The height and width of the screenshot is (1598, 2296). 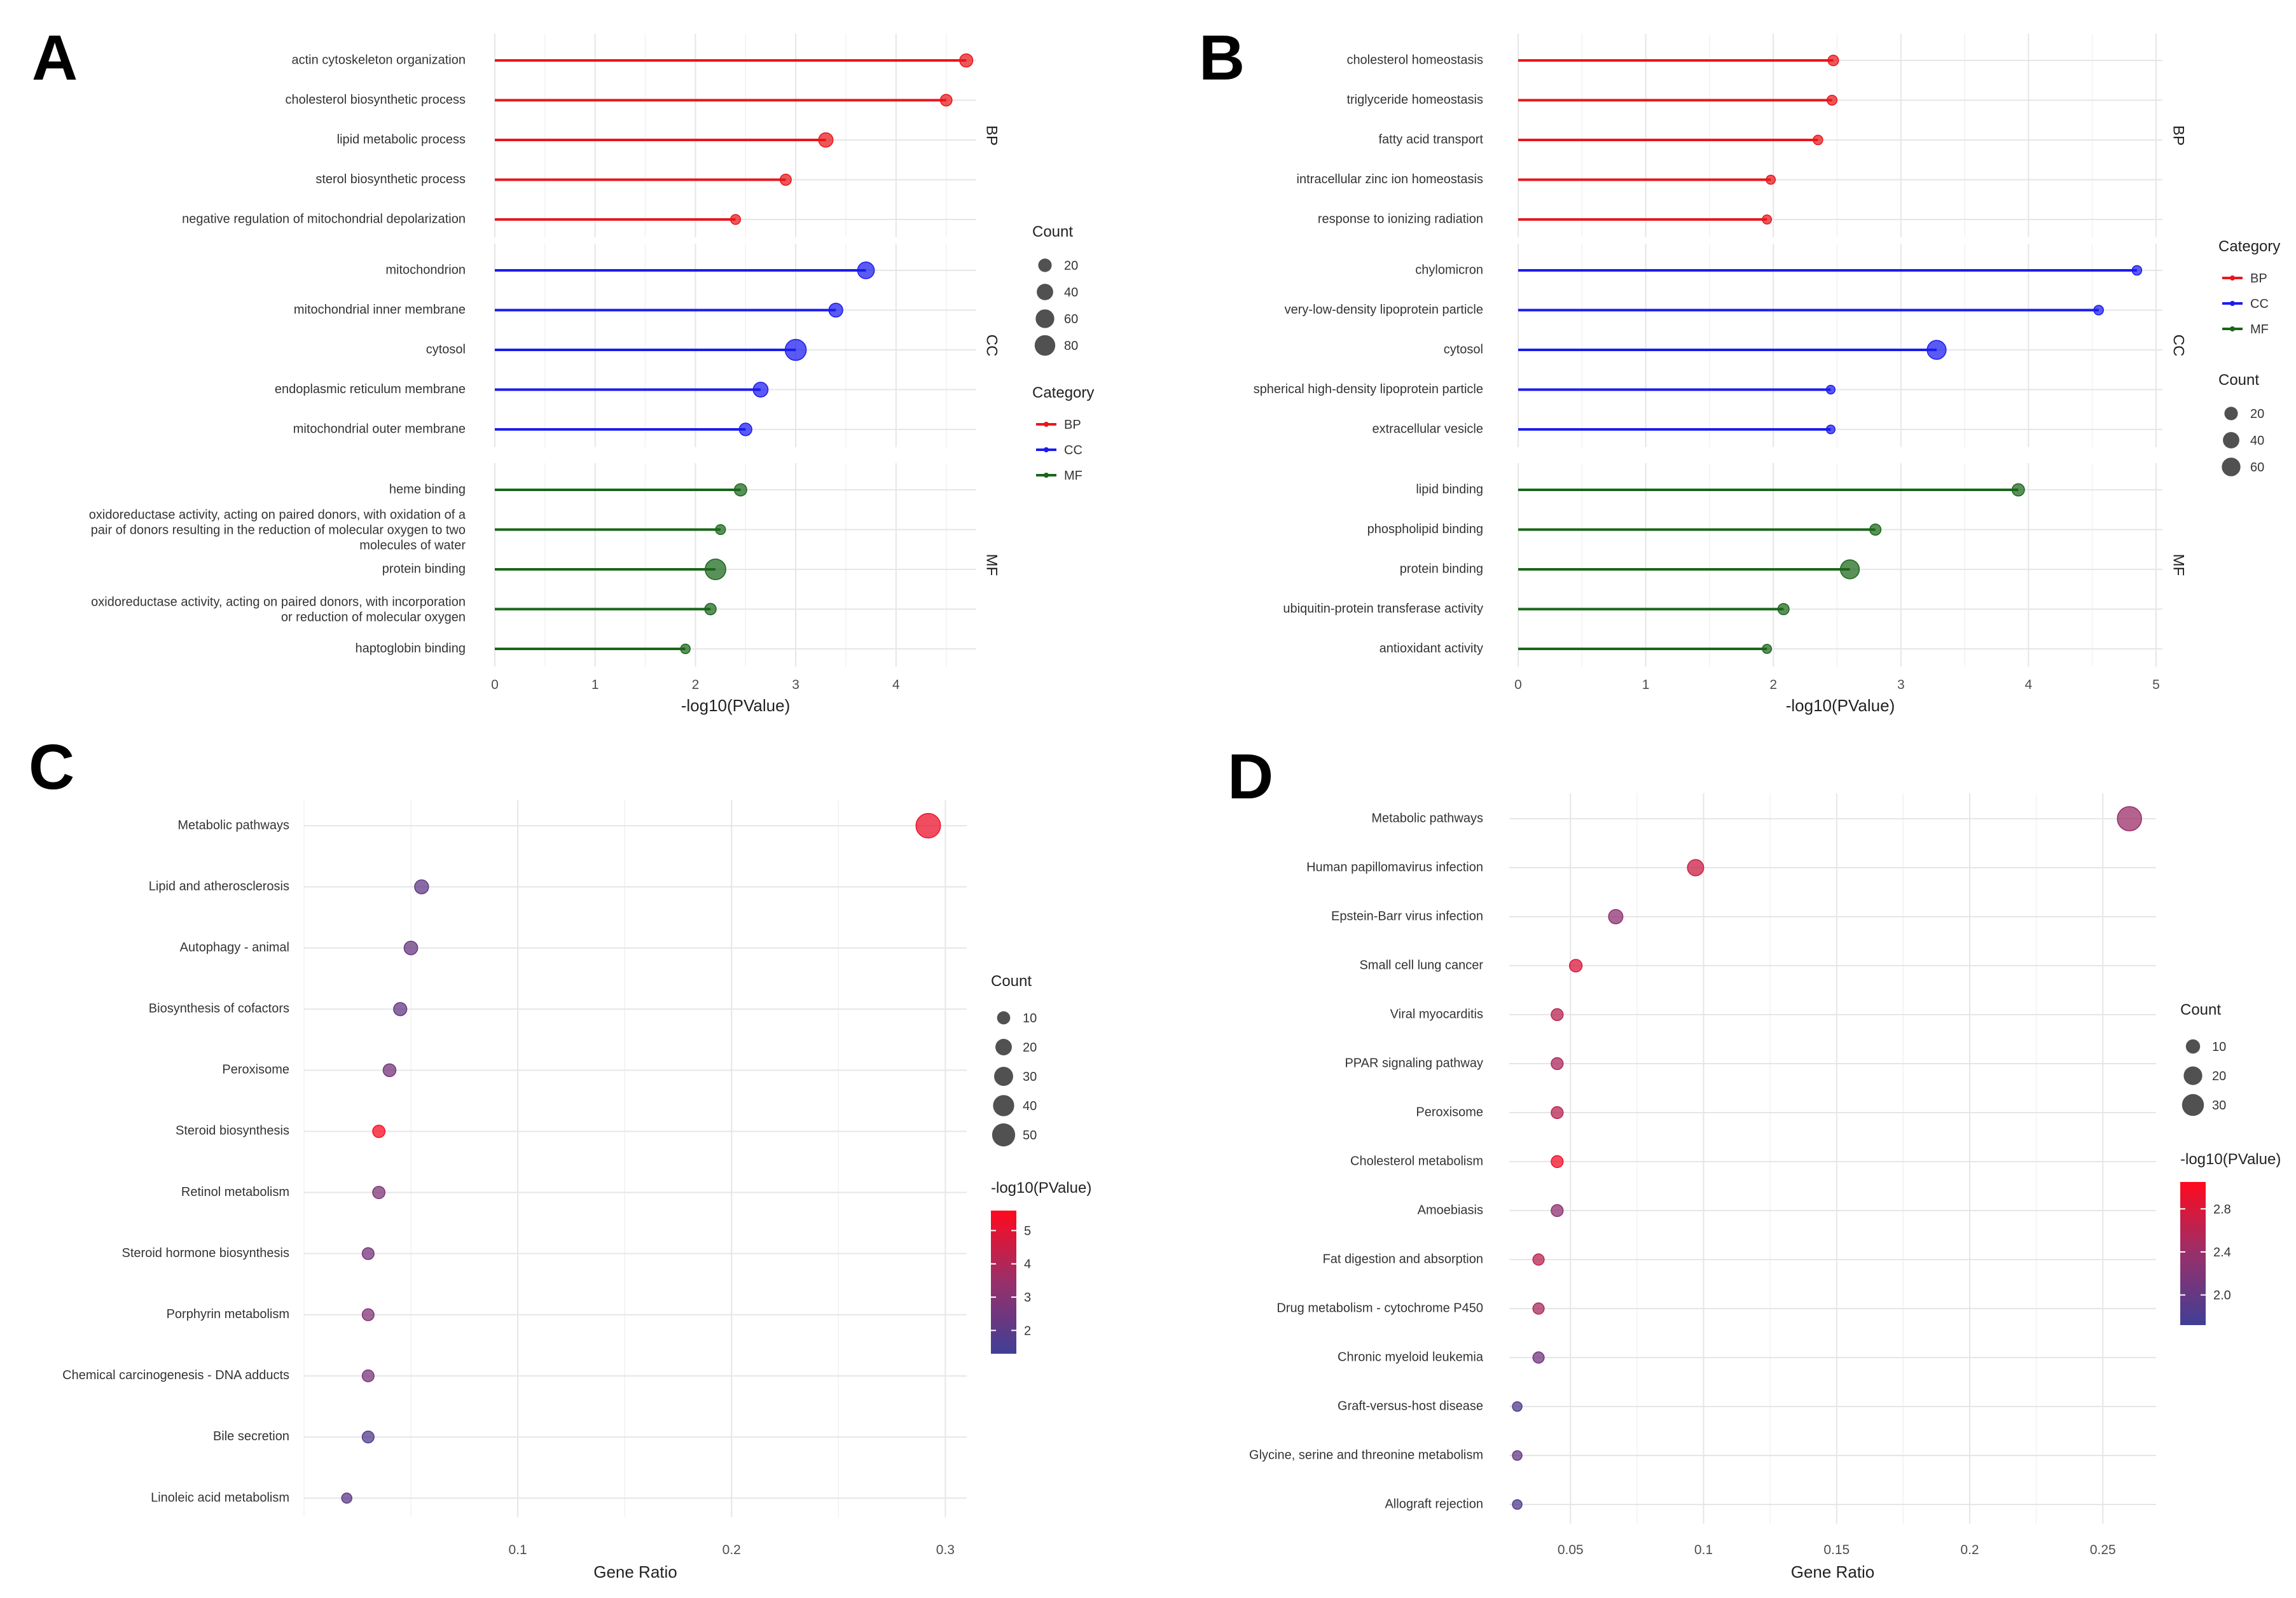 What do you see at coordinates (368, 1253) in the screenshot?
I see `dot-steroid-hormone-biosynthesis` at bounding box center [368, 1253].